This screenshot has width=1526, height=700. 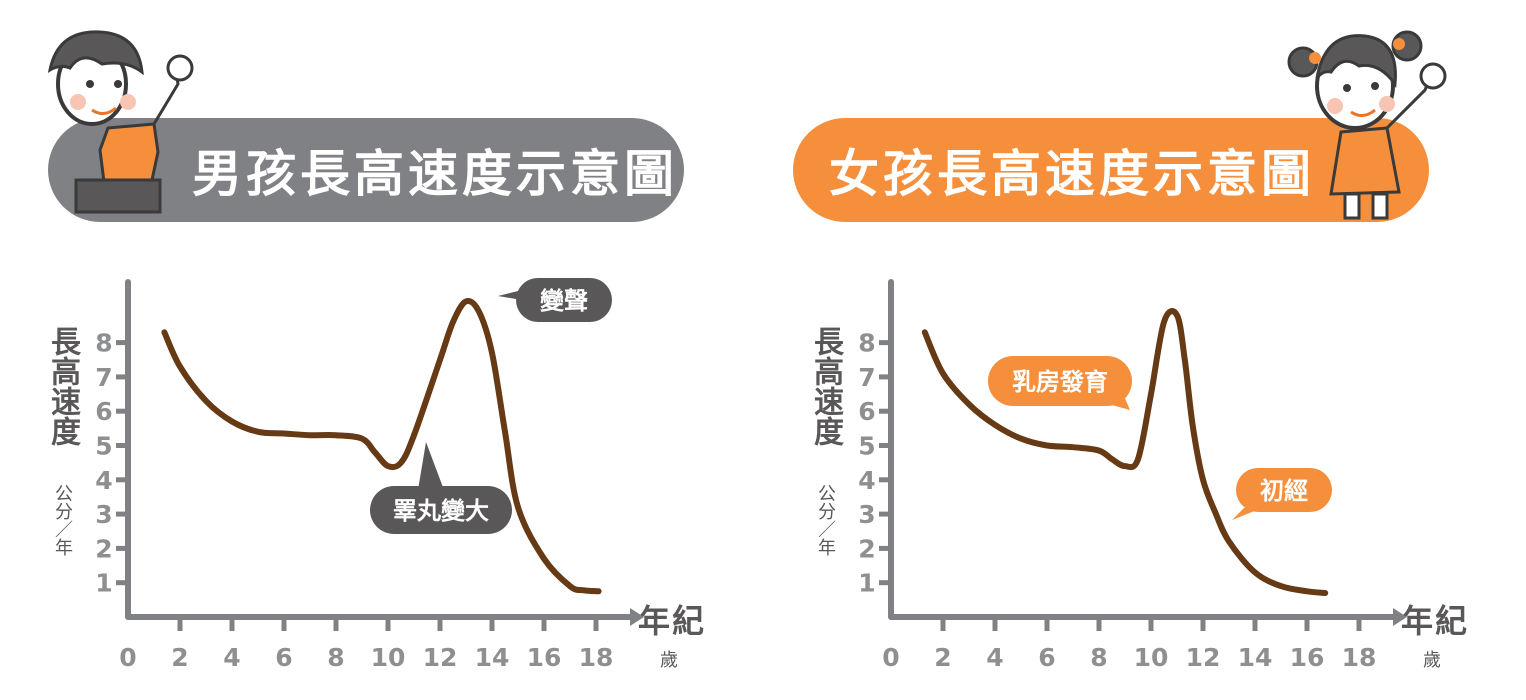 What do you see at coordinates (103, 411) in the screenshot?
I see `boy-y-tick-label: 6` at bounding box center [103, 411].